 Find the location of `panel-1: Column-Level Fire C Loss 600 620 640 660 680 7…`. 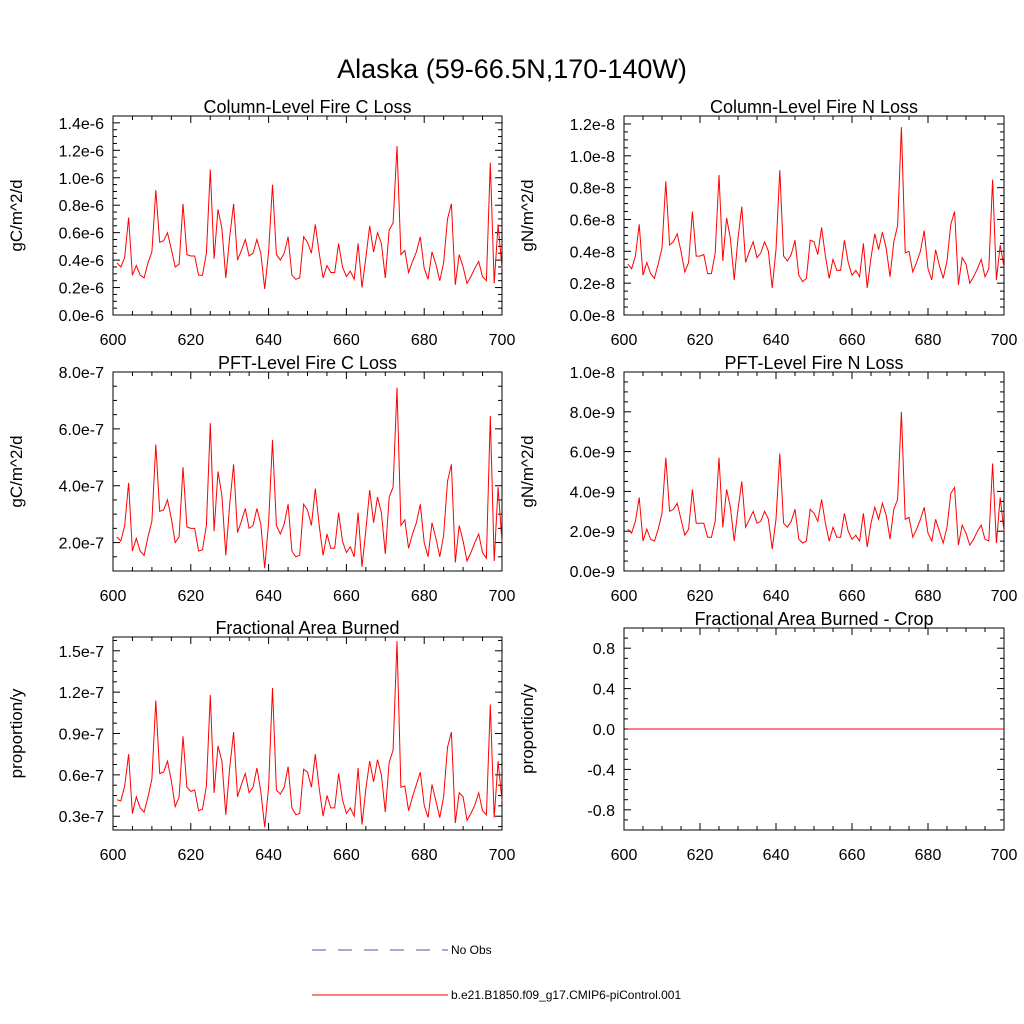

panel-1: Column-Level Fire C Loss 600 620 640 660 680 7… is located at coordinates (261, 223).